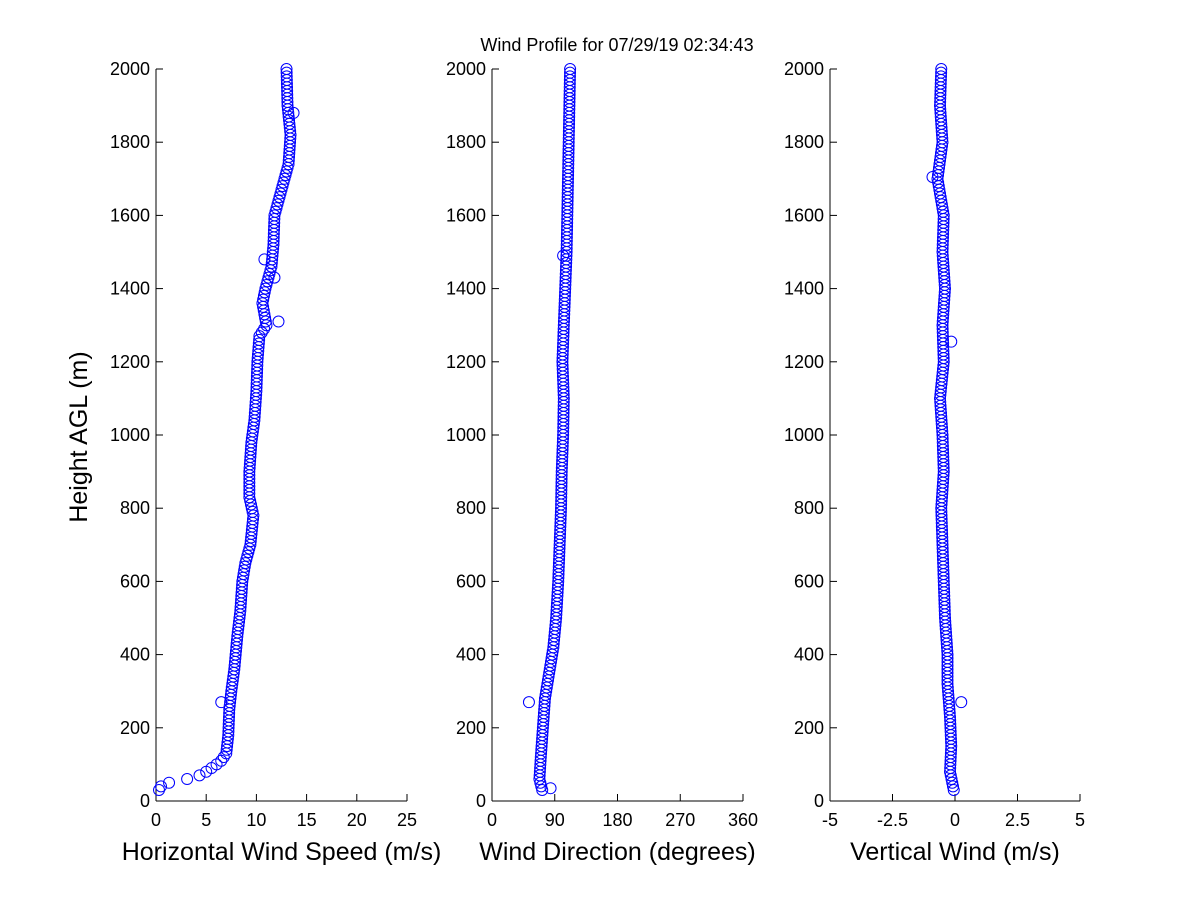 The height and width of the screenshot is (900, 1200). What do you see at coordinates (79, 436) in the screenshot?
I see `y-axis-label: Height AGL (m)` at bounding box center [79, 436].